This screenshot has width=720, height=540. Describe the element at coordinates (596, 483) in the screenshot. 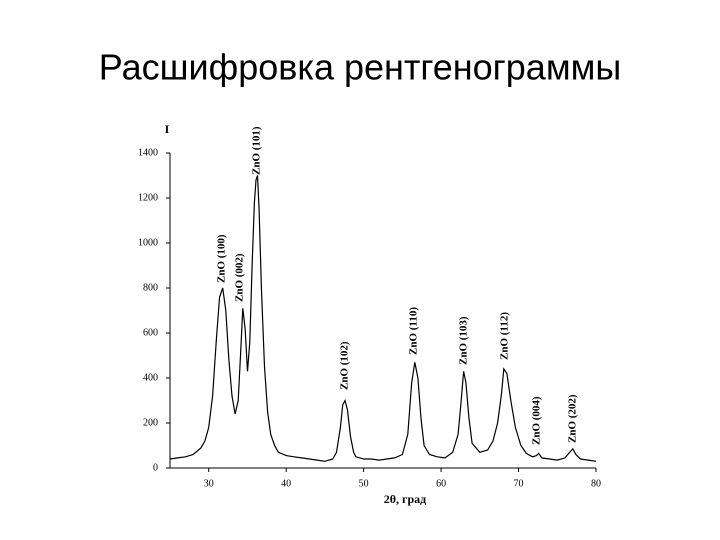

I see `x-tick-label: 80` at that location.